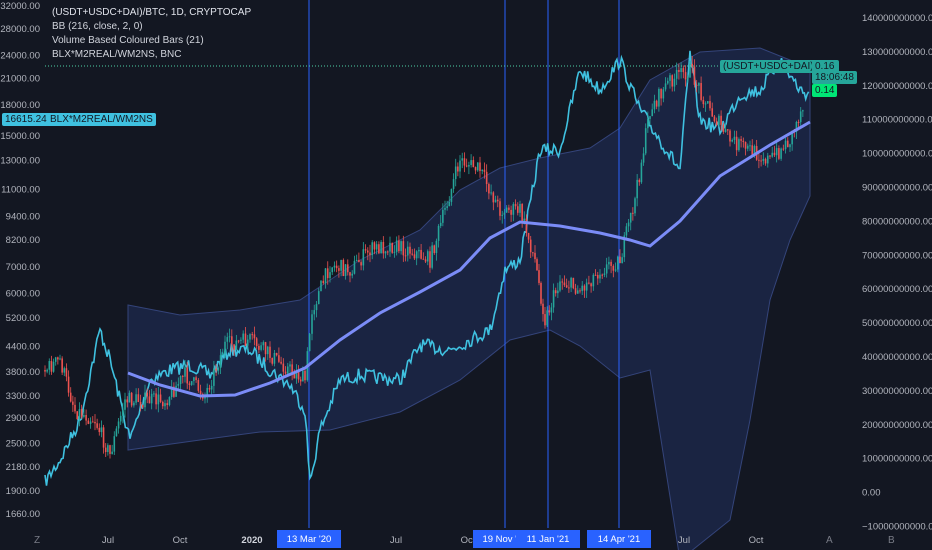 This screenshot has width=932, height=550. What do you see at coordinates (468, 540) in the screenshot?
I see `time-axis-tick: Oct` at bounding box center [468, 540].